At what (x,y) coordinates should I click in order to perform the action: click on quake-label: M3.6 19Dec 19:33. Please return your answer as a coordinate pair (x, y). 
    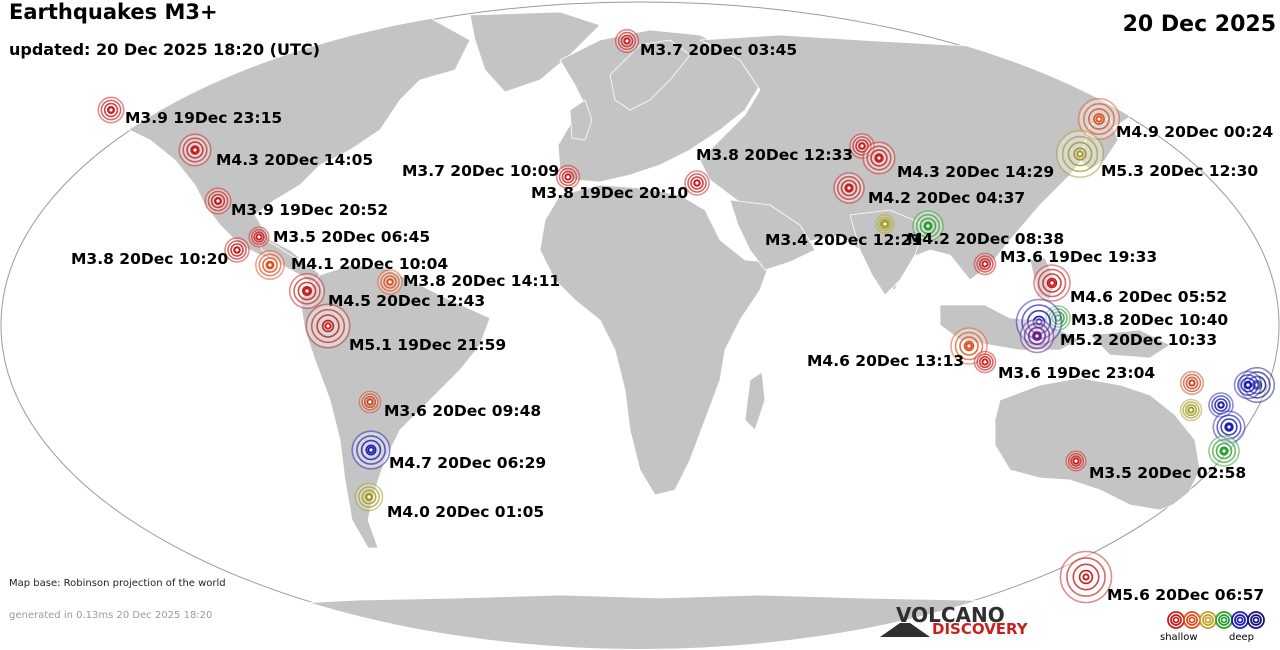
    Looking at the image, I should click on (1078, 257).